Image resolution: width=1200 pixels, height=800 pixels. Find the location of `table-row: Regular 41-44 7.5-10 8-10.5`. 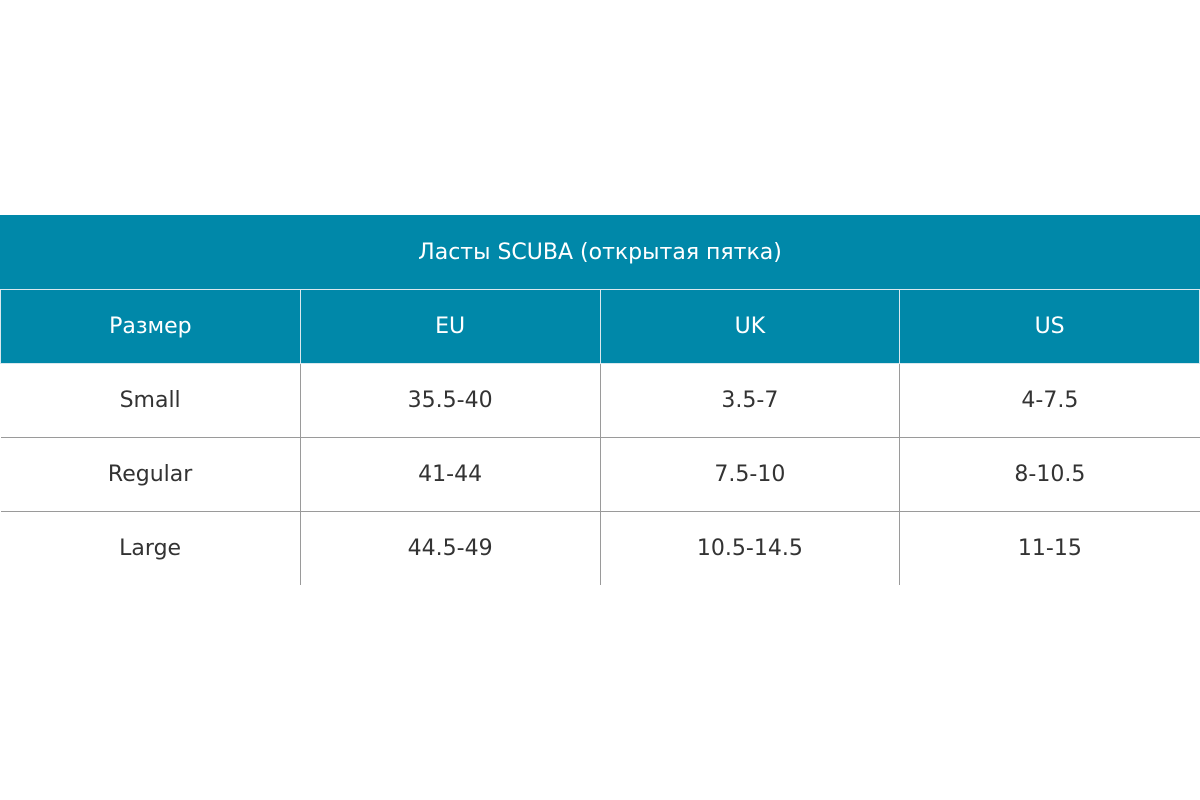

table-row: Regular 41-44 7.5-10 8-10.5 is located at coordinates (600, 474).